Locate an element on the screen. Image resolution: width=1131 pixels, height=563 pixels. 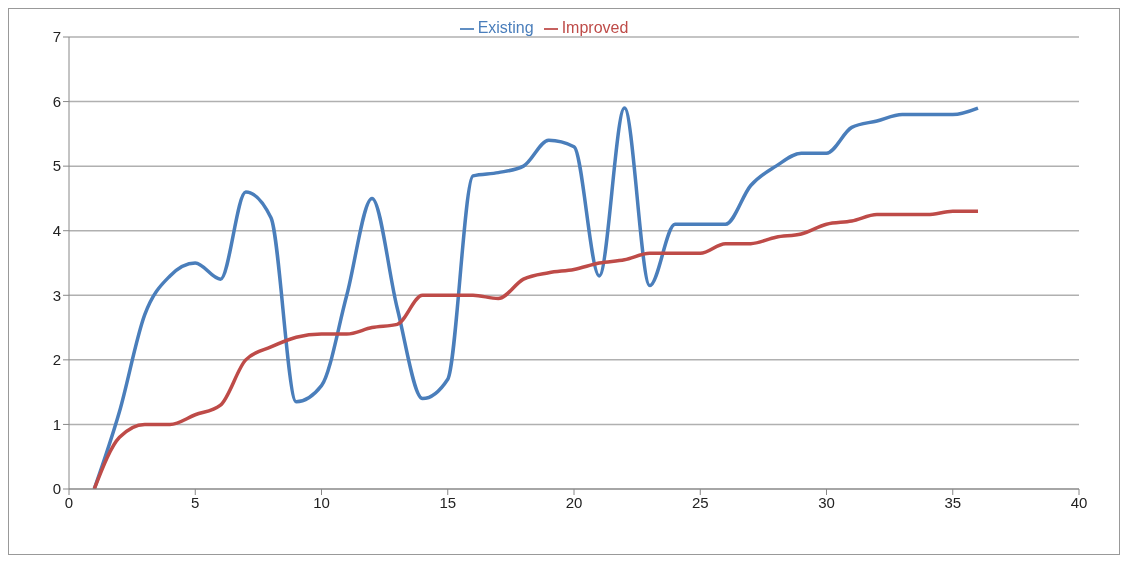
y-tick-label: 3 is located at coordinates (56, 295).